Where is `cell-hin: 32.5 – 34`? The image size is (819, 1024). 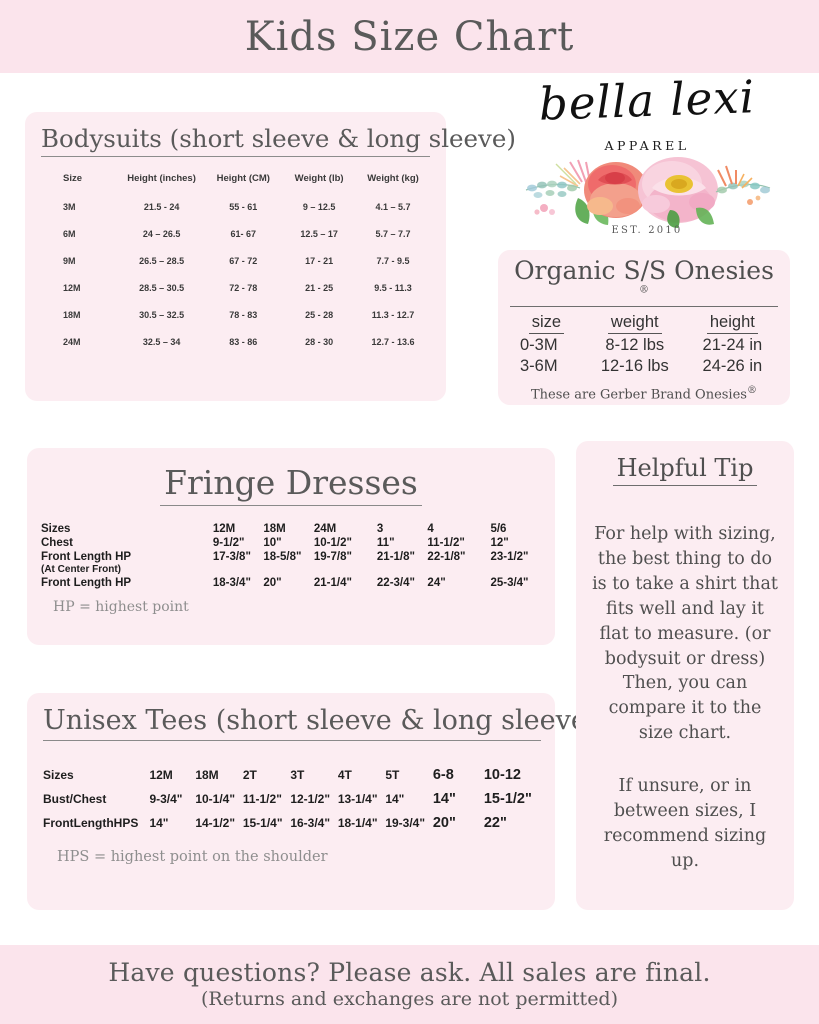
cell-hin: 32.5 – 34 is located at coordinates (161, 342).